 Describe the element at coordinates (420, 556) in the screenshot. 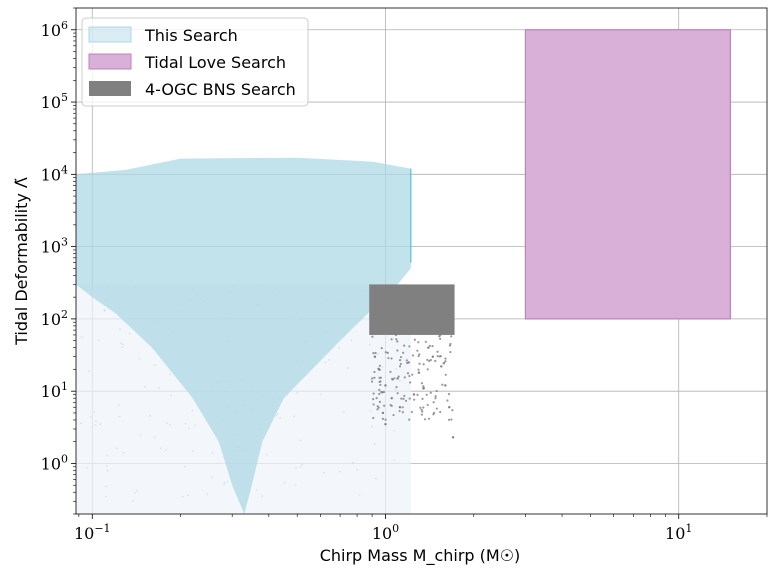

I see `x-axis-title: Chirp Mass M_chirp (M☉)` at that location.